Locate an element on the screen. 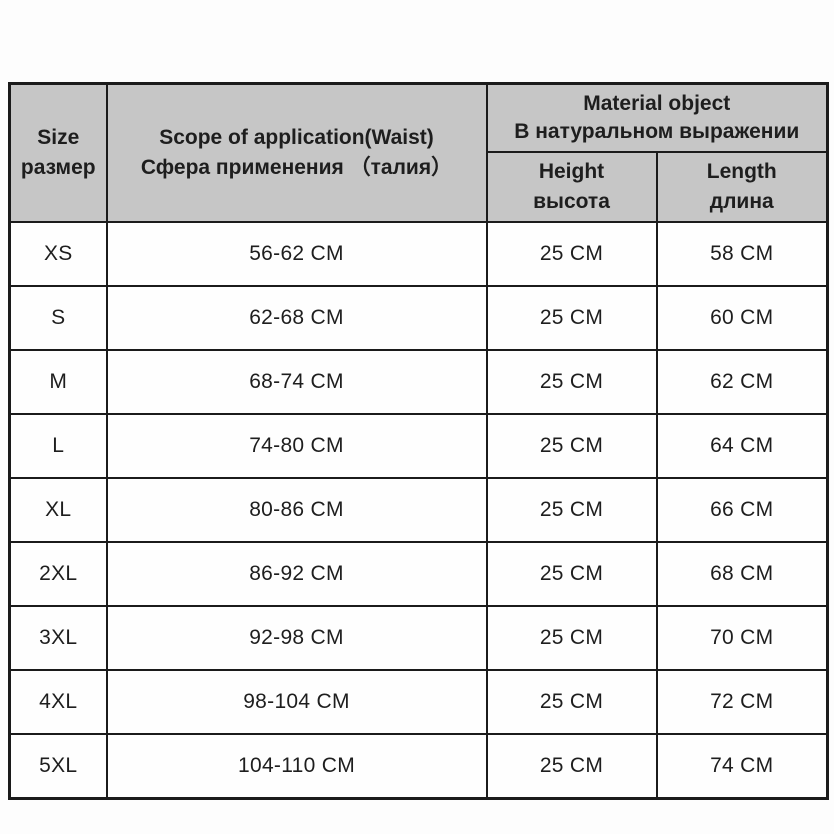  cell-waist: 86-92 CM is located at coordinates (296, 574).